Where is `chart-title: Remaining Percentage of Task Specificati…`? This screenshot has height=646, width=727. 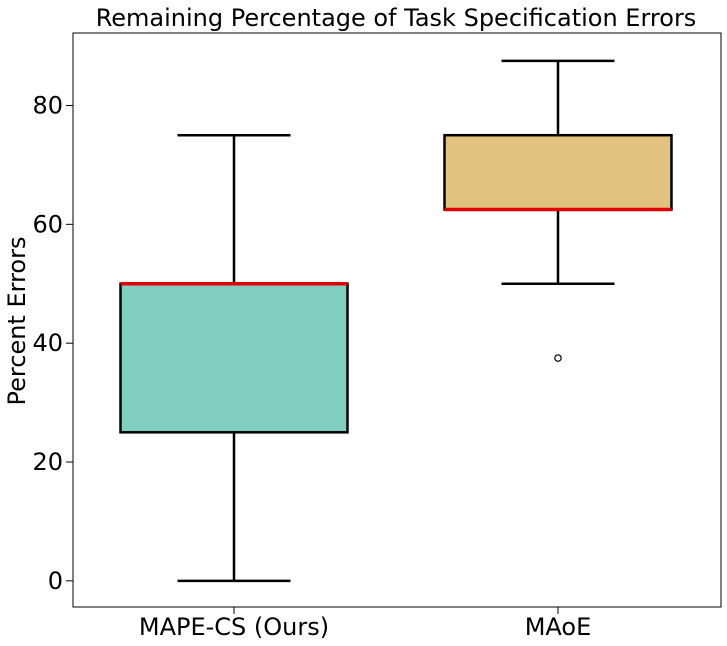
chart-title: Remaining Percentage of Task Specificati… is located at coordinates (396, 18).